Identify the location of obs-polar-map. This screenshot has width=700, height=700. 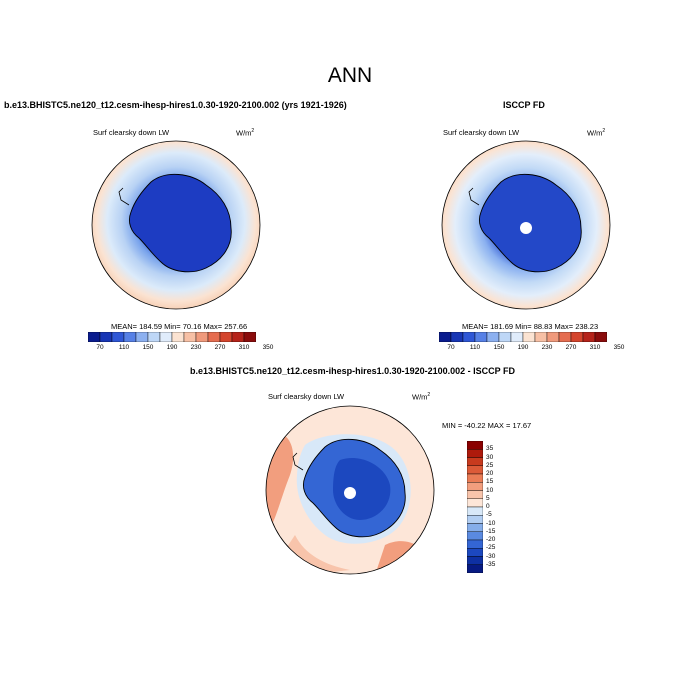
(526, 225).